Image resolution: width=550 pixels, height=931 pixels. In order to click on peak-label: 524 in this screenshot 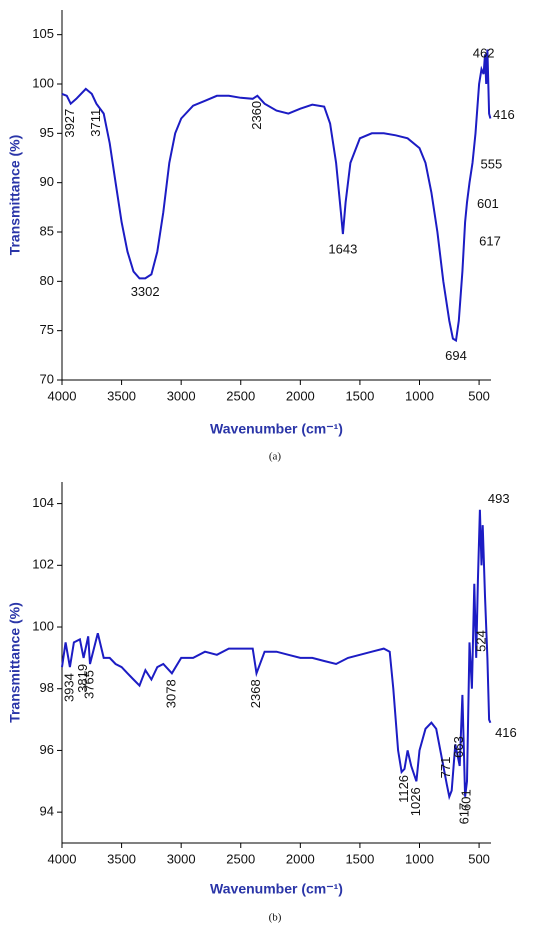, I will do `click(481, 641)`.